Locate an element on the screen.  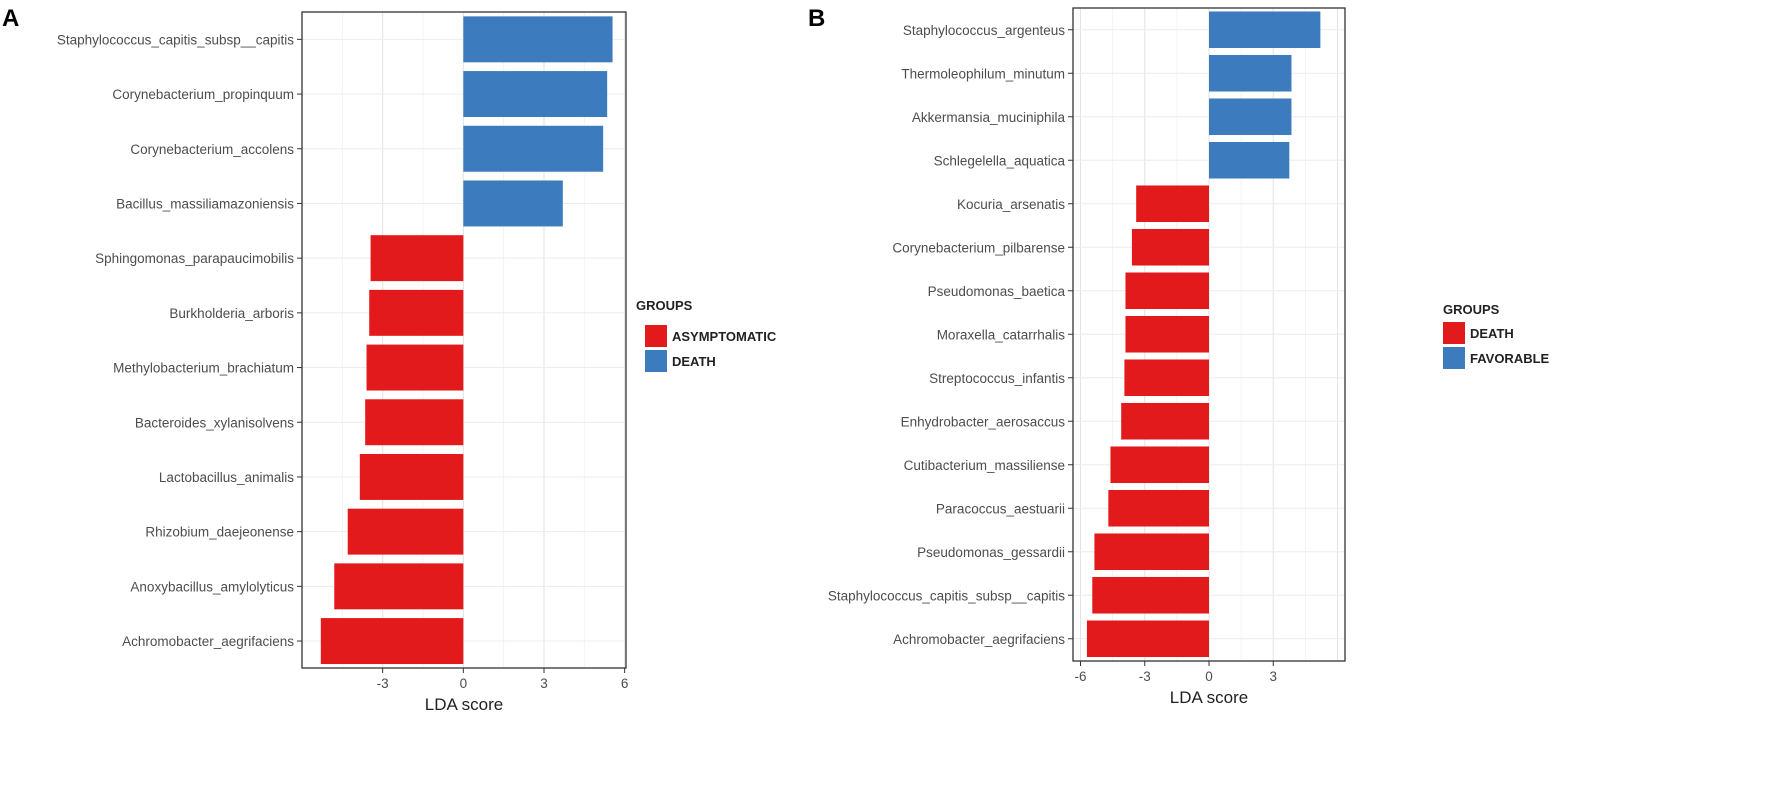
panel-a-bar-sphingomonas-parapaucimobilis is located at coordinates (417, 258).